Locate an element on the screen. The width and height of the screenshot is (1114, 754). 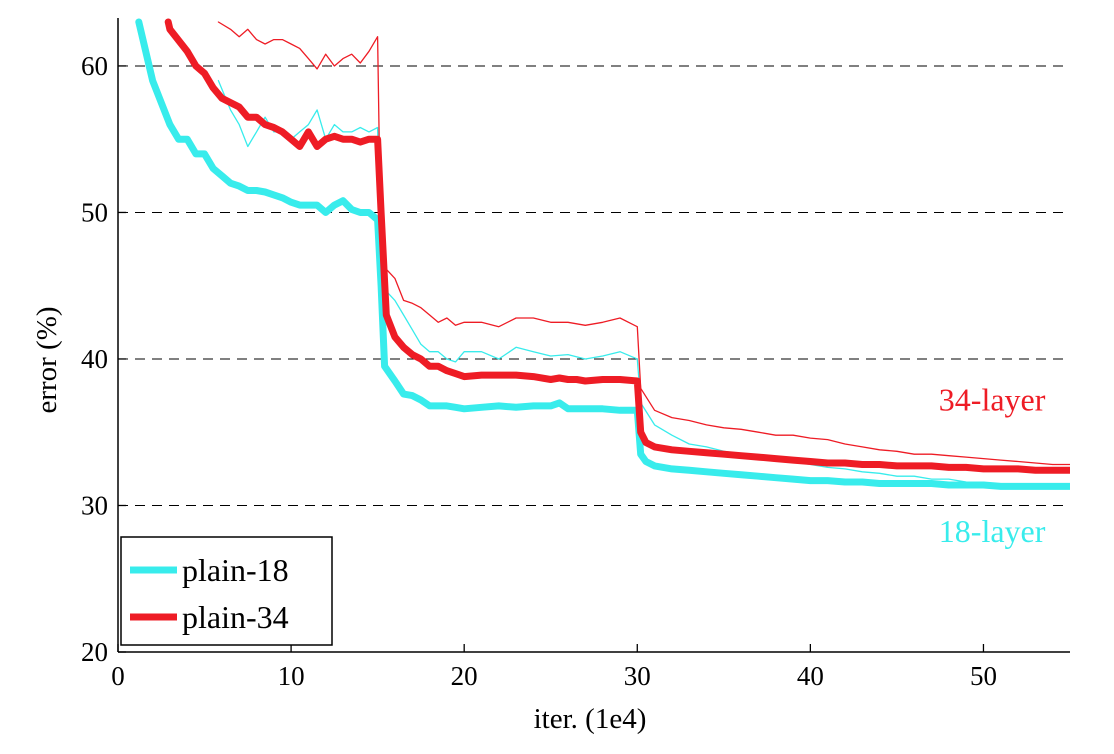
annotation-18-layer: 18-layer is located at coordinates (992, 531).